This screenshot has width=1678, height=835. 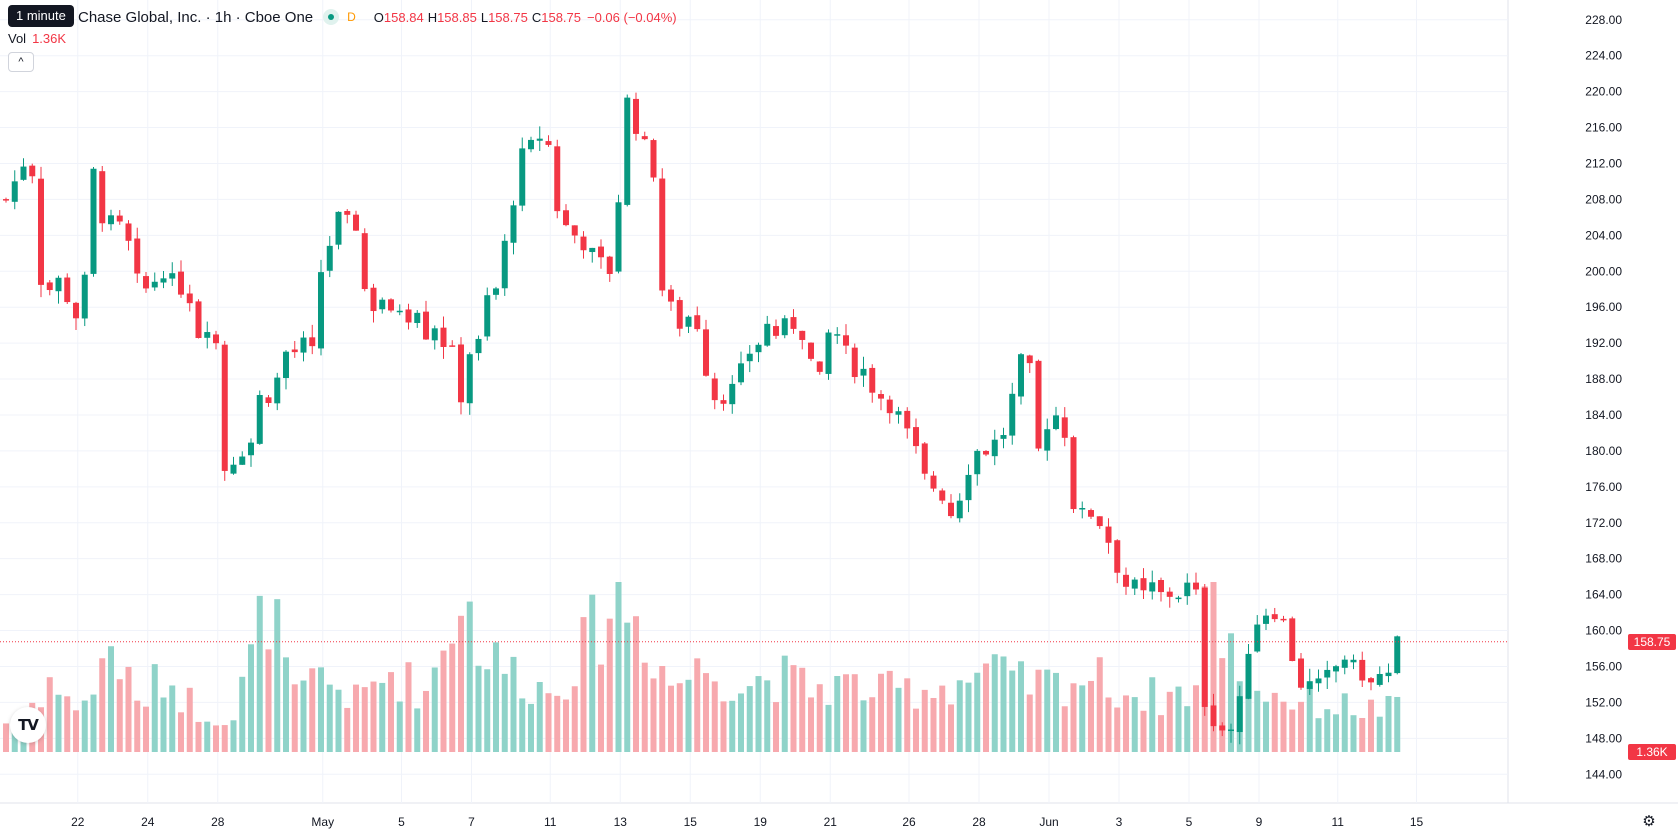 I want to click on delayed-data-badge: D, so click(x=351, y=17).